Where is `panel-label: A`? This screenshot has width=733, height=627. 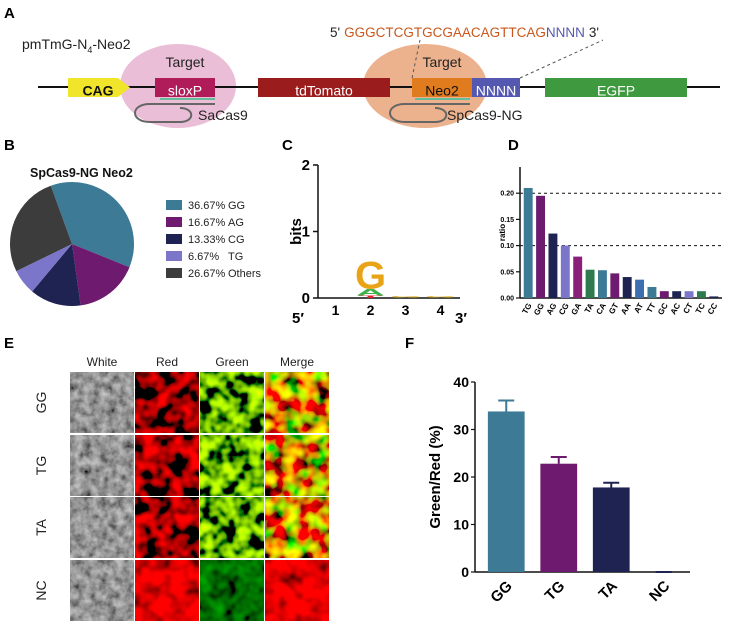
panel-label: A is located at coordinates (9, 13).